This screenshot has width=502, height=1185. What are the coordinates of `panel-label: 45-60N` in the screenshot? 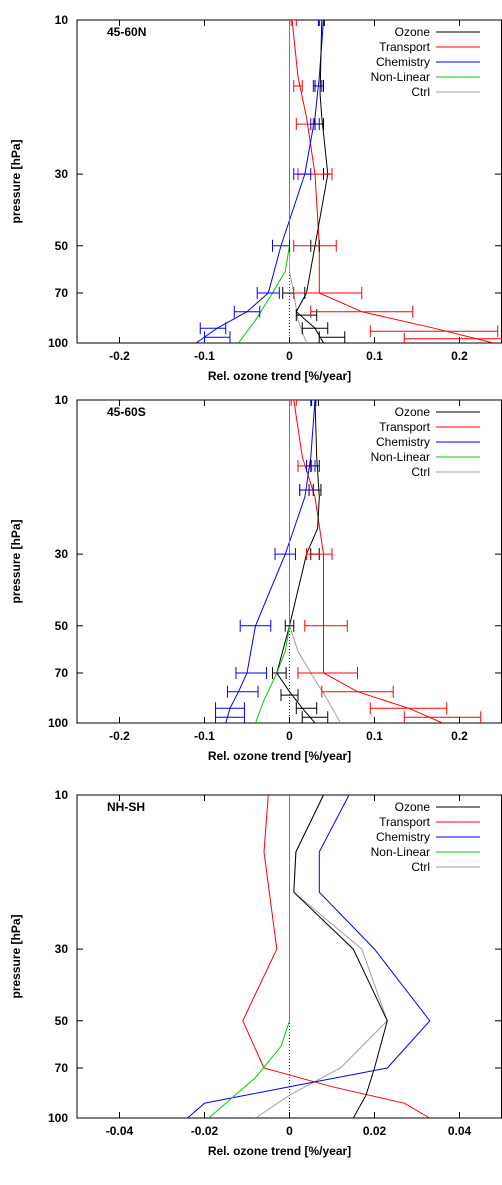 It's located at (126, 32).